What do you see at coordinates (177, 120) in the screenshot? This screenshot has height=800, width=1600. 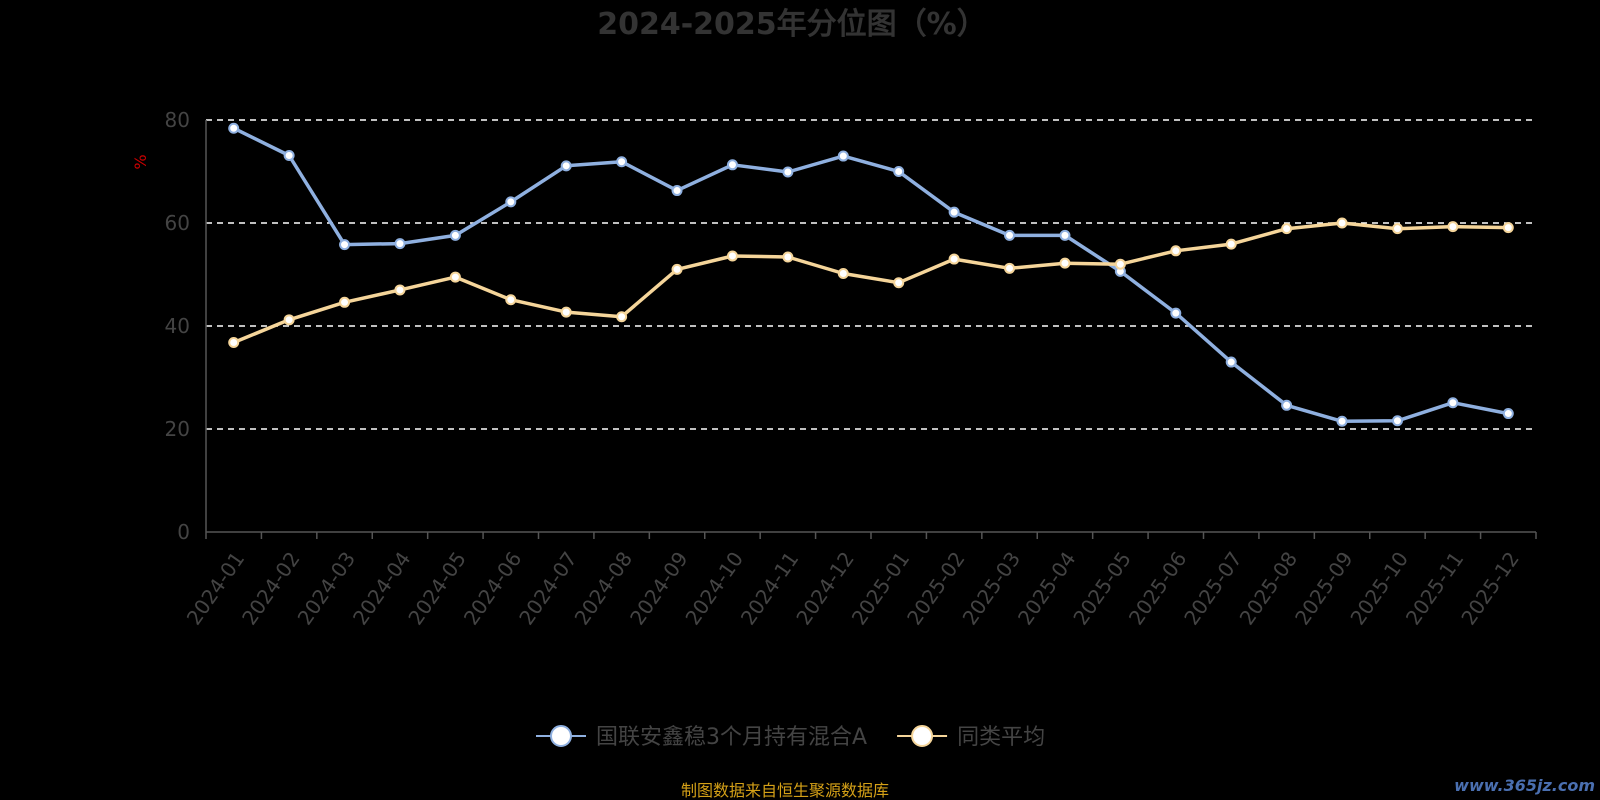 I see `y-tick-label: 80` at bounding box center [177, 120].